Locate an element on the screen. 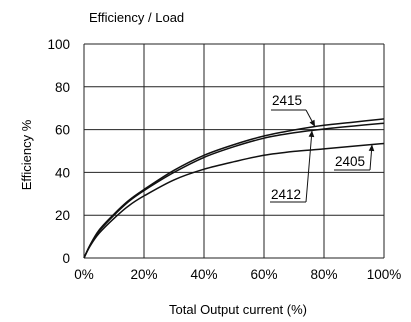 Image resolution: width=411 pixels, height=322 pixels. series-label-2415: 2415 is located at coordinates (287, 100).